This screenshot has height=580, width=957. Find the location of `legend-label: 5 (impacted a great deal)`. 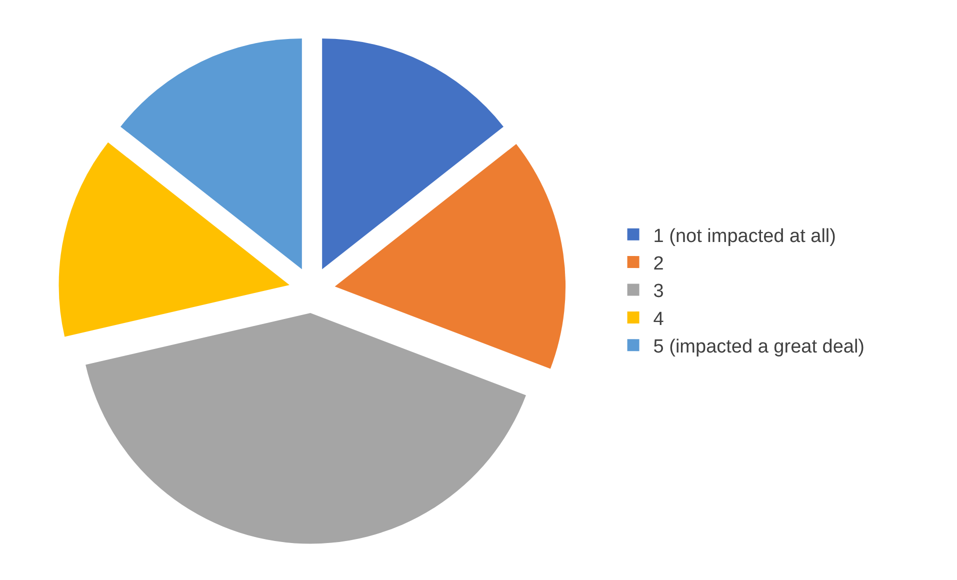

legend-label: 5 (impacted a great deal) is located at coordinates (759, 347).